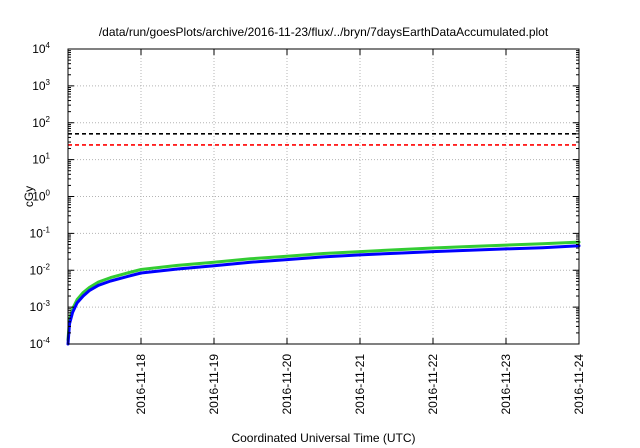 This screenshot has width=640, height=448. What do you see at coordinates (41, 85) in the screenshot?
I see `y-tick-label: 10³` at bounding box center [41, 85].